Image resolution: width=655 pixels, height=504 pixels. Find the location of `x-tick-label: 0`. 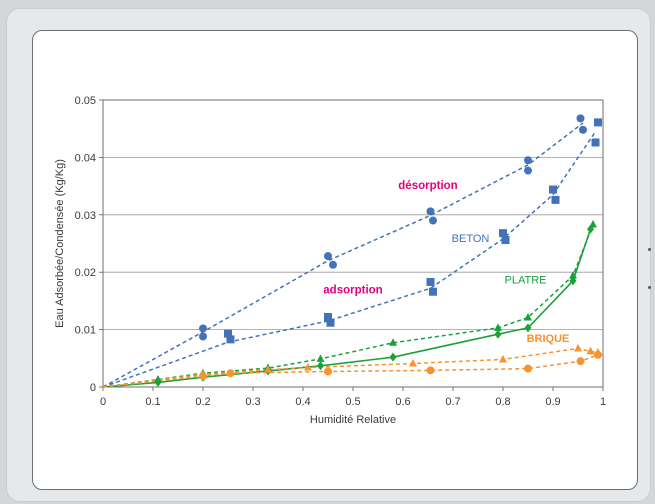

x-tick-label: 0 is located at coordinates (103, 402).